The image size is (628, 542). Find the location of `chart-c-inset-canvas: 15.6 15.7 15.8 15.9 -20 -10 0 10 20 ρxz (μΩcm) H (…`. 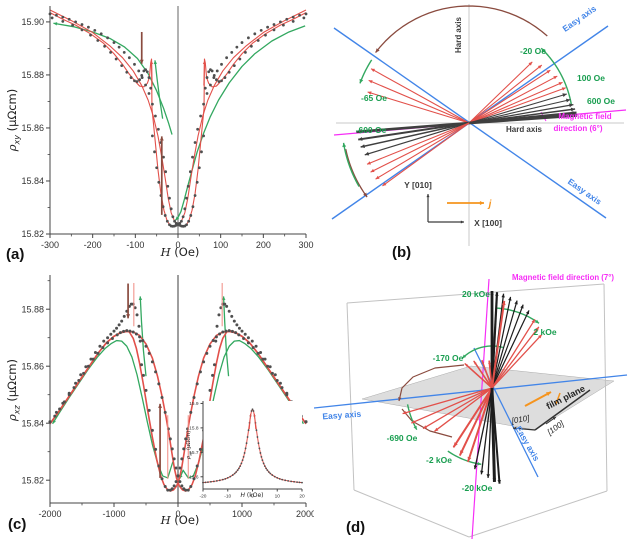

chart-c-inset-canvas: 15.6 15.7 15.8 15.9 -20 -10 0 10 20 ρxz (μΩcm) H (… is located at coordinates (245, 450).